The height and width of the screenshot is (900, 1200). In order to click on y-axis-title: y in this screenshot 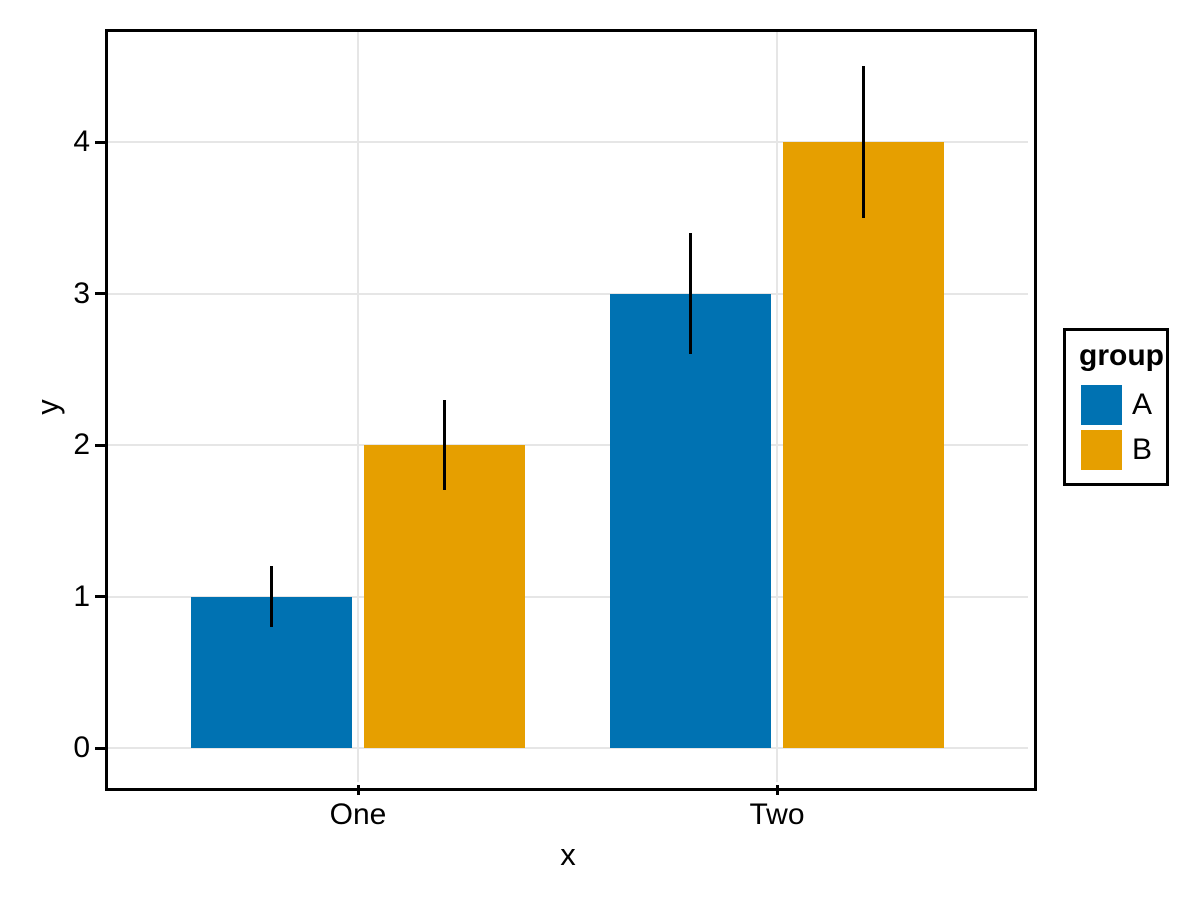, I will do `click(47, 407)`.